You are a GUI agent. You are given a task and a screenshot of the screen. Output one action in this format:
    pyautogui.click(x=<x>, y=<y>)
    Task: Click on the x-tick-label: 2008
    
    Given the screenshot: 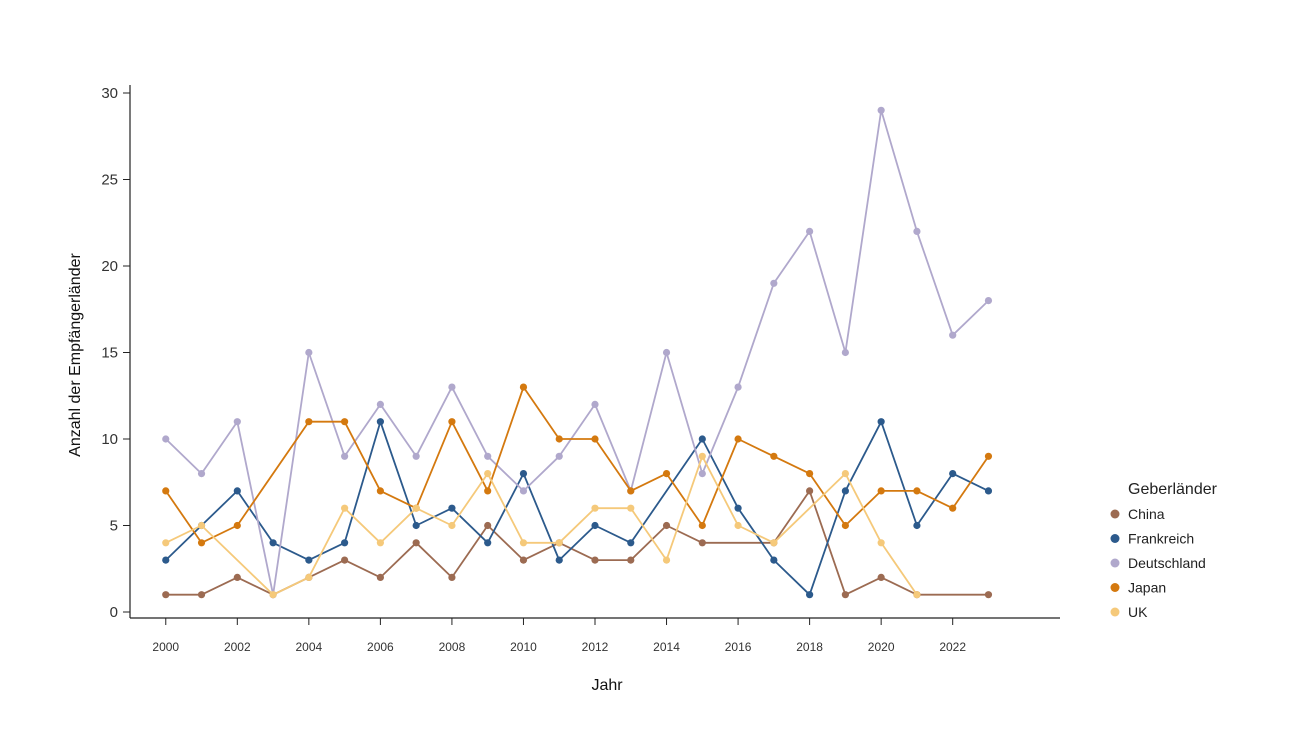 What is the action you would take?
    pyautogui.click(x=452, y=647)
    